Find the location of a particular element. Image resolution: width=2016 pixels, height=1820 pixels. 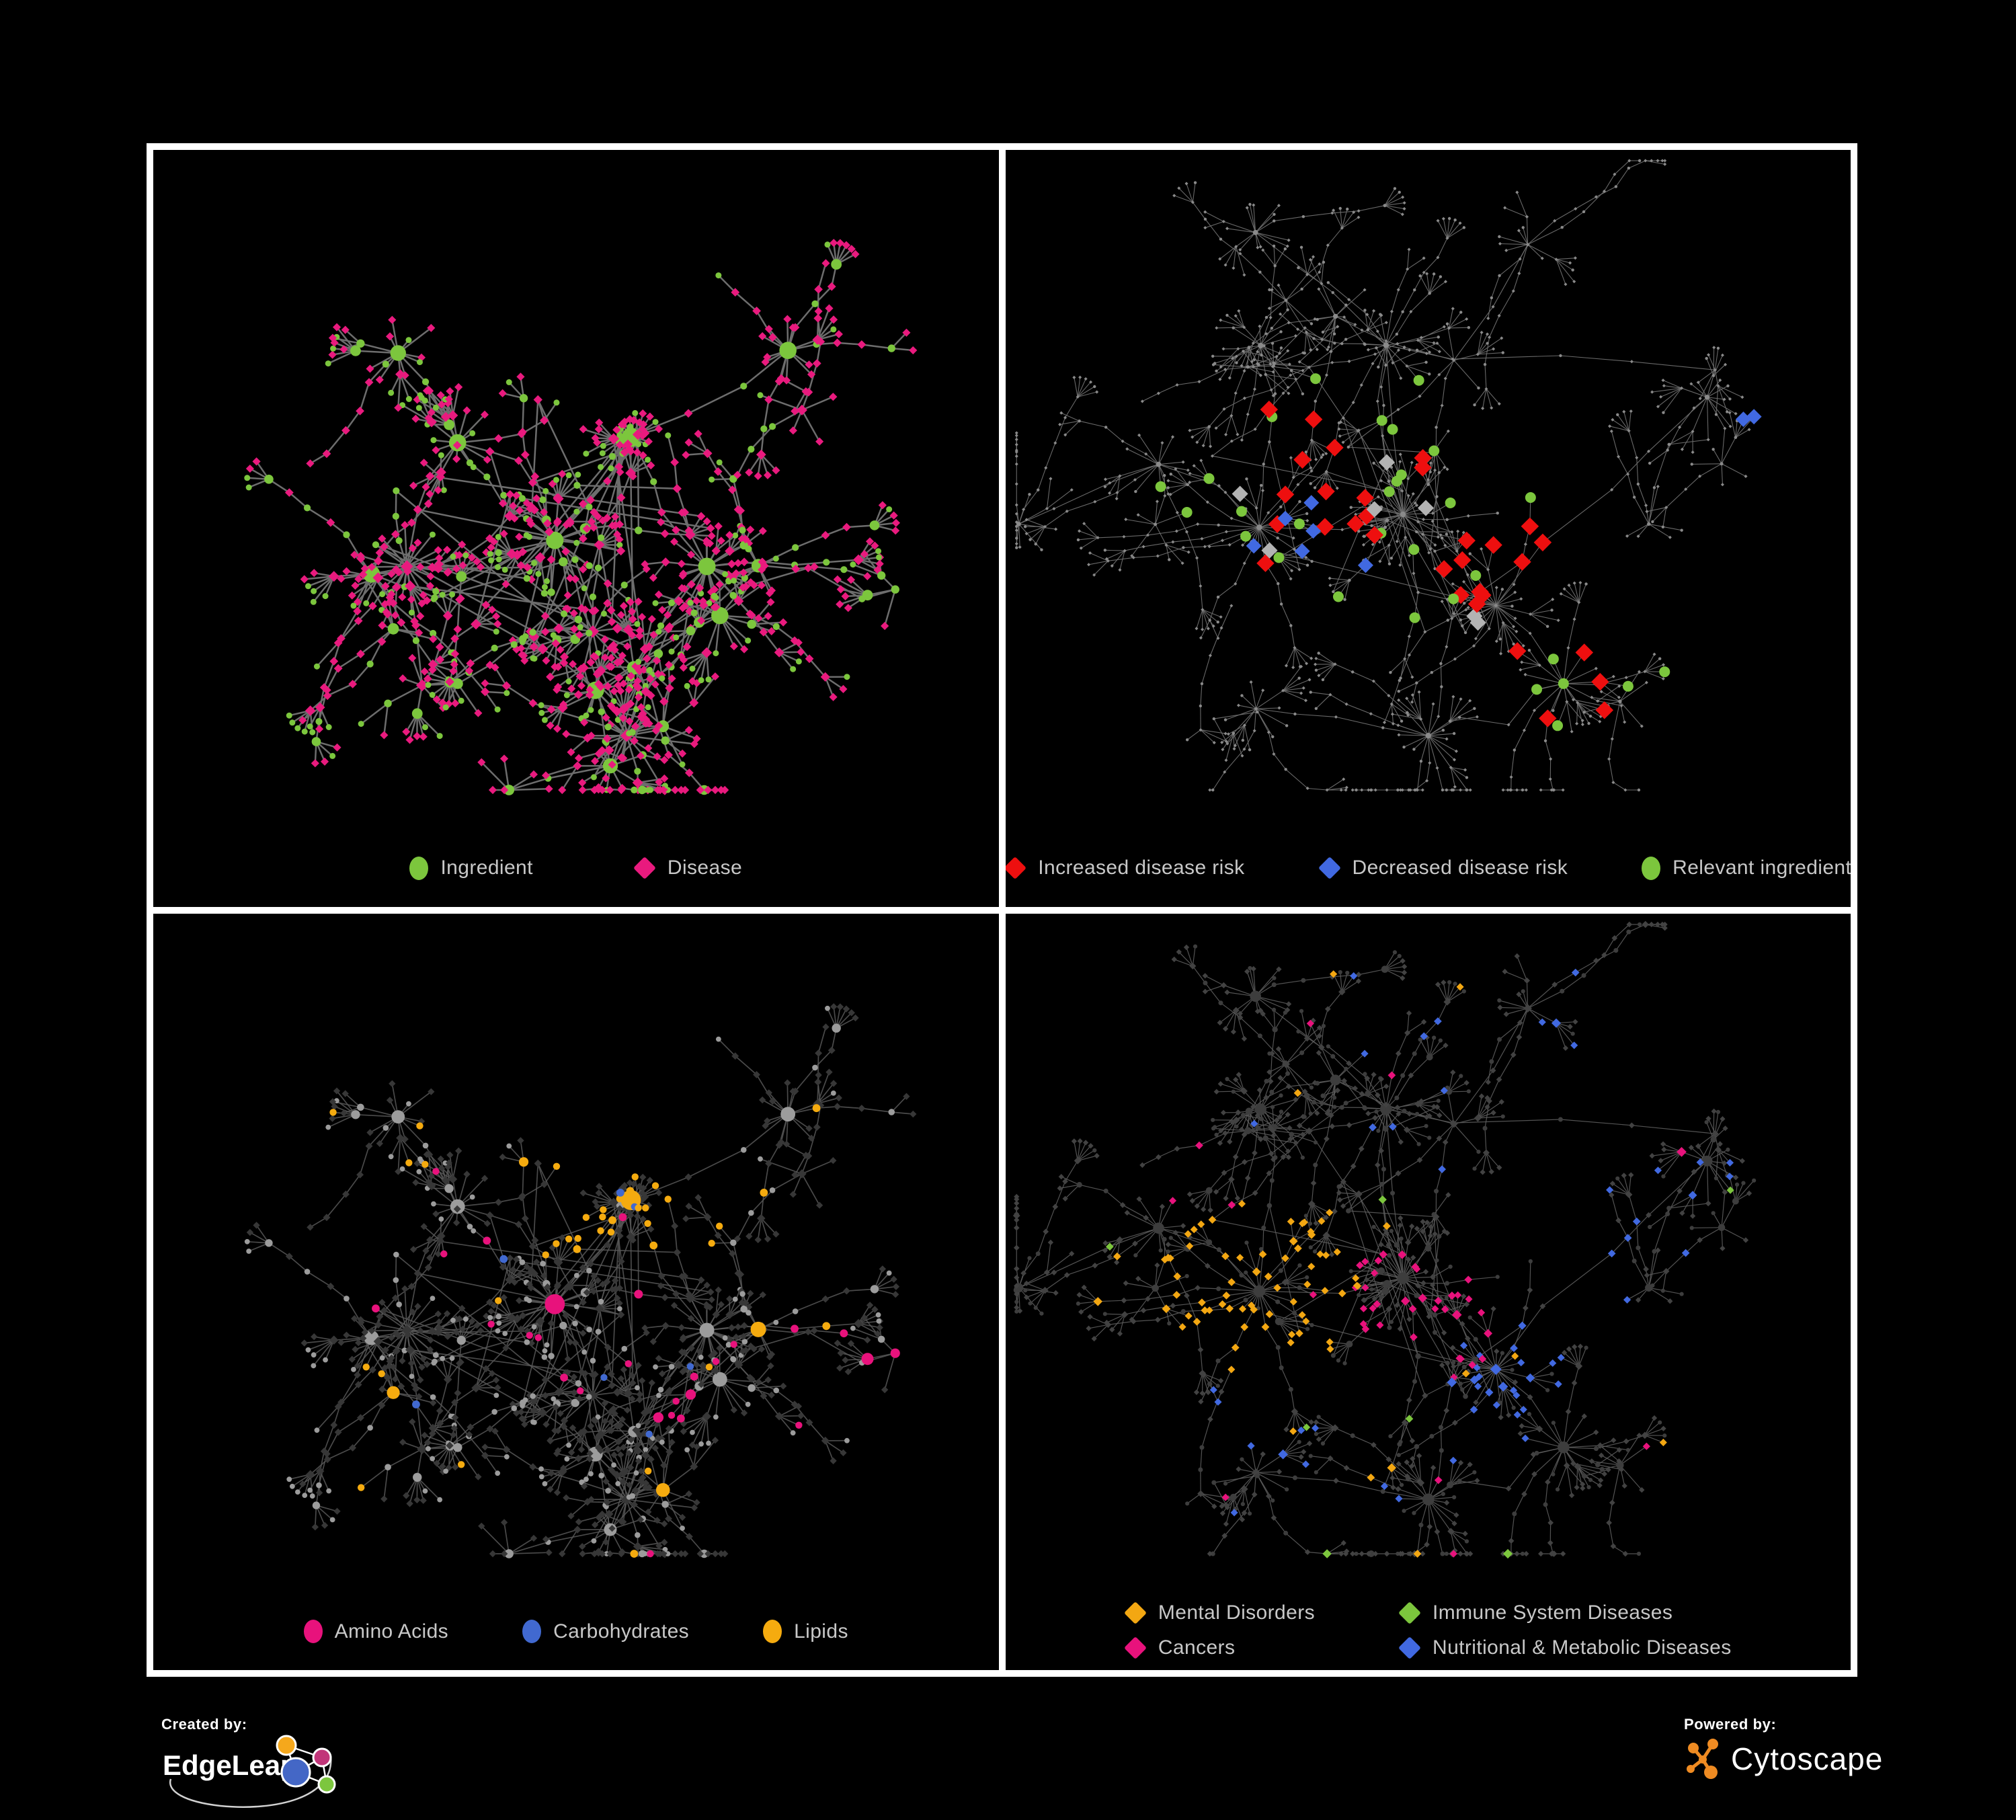

legend-label-ingredient: Ingredient is located at coordinates (486, 868).